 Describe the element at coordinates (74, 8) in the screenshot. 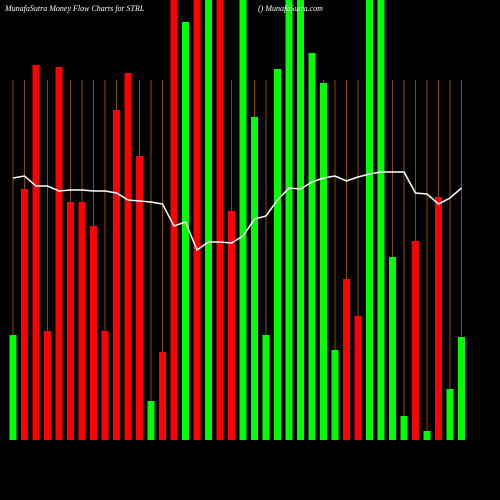

I see `chart-title: MunafaSutra Money Flow Charts for STRL` at that location.